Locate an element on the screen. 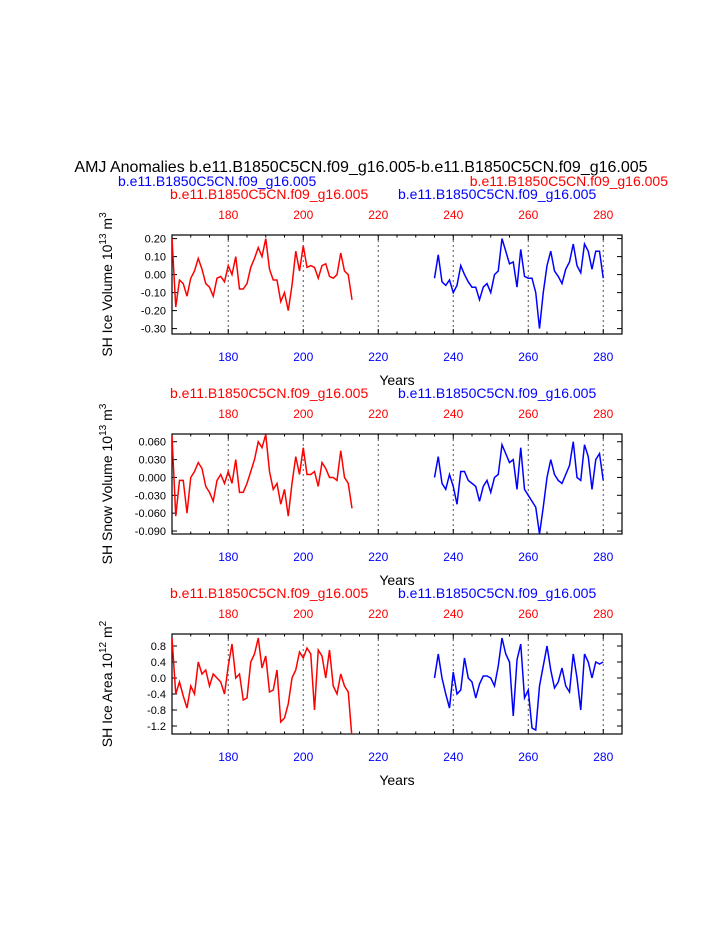  ytick-label: 0.00 is located at coordinates (155, 276).